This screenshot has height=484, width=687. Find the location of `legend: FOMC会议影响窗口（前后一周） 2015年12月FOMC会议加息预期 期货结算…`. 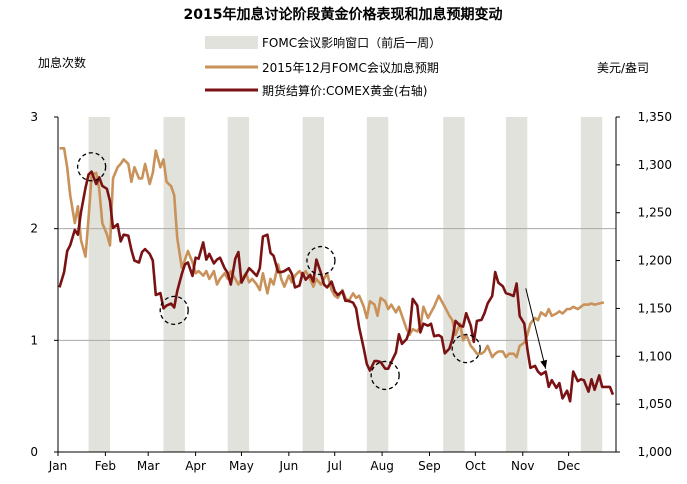

legend: FOMC会议影响窗口（前后一周） 2015年12月FOMC会议加息预期 期货结算… is located at coordinates (323, 66).